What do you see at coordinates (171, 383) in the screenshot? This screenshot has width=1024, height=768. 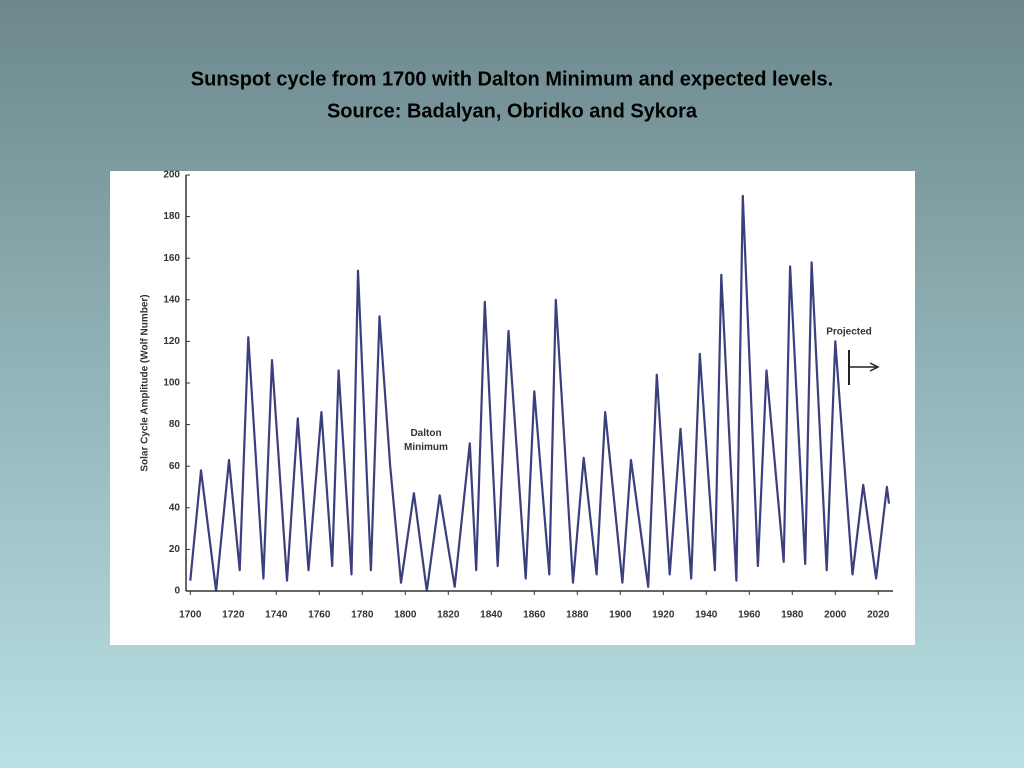 I see `y-tick-label: 100` at bounding box center [171, 383].